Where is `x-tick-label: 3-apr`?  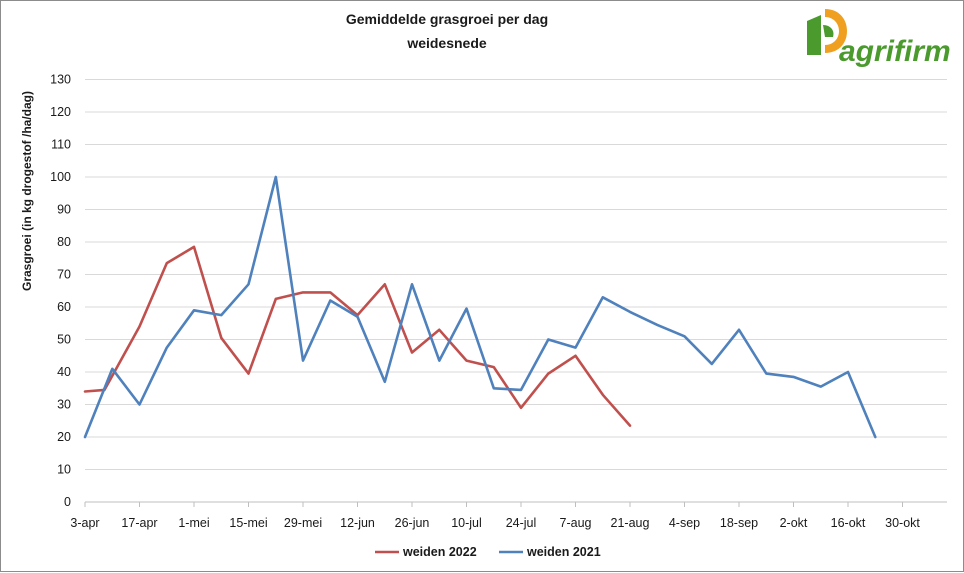 x-tick-label: 3-apr is located at coordinates (84, 523).